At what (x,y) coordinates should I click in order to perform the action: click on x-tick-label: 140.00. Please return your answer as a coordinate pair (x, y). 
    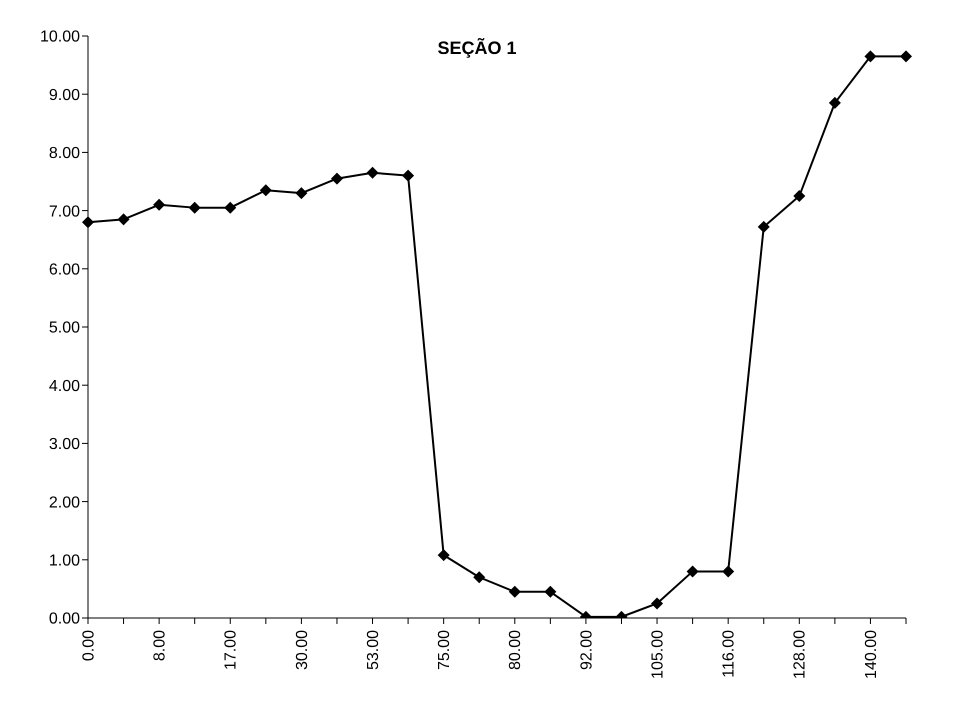
    Looking at the image, I should click on (871, 654).